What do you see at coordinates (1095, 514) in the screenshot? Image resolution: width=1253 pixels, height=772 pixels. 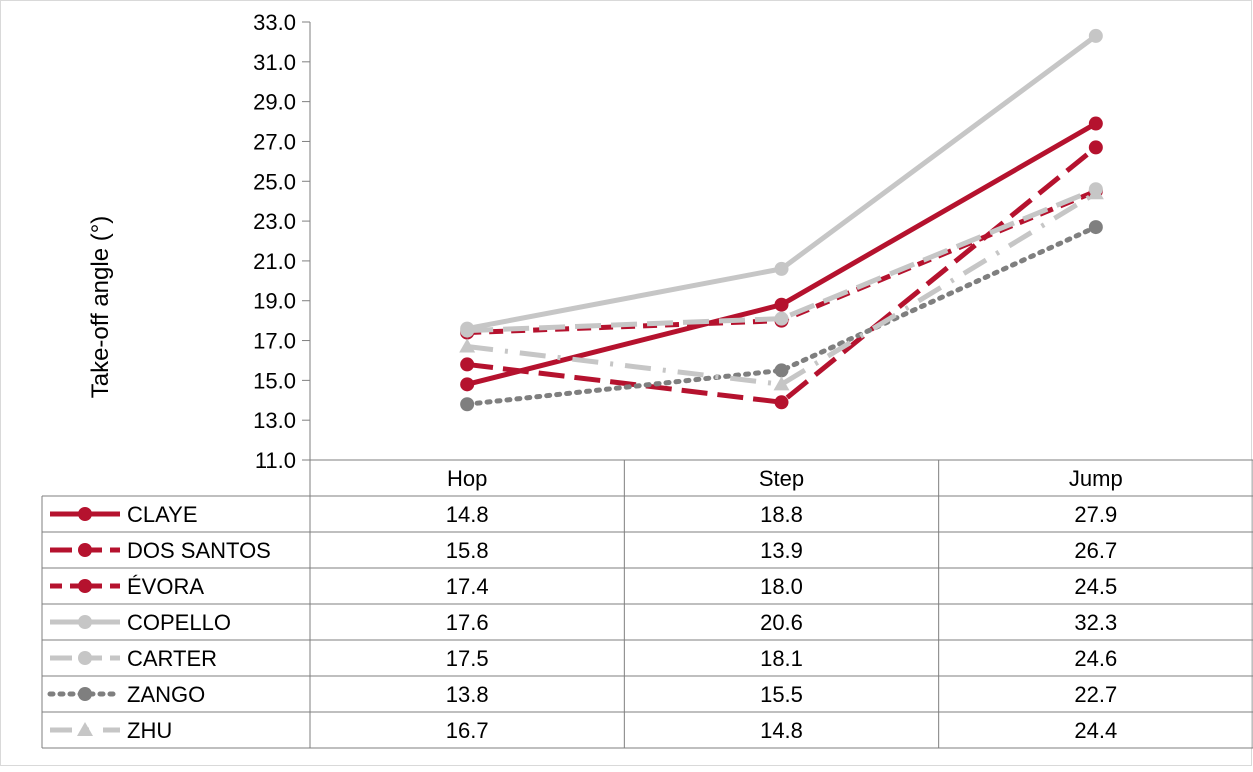 I see `data-label: 27.9` at bounding box center [1095, 514].